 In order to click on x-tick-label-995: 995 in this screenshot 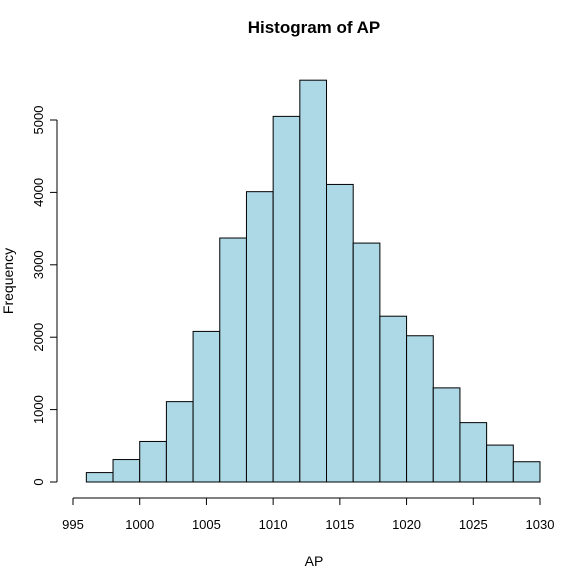, I will do `click(73, 524)`.